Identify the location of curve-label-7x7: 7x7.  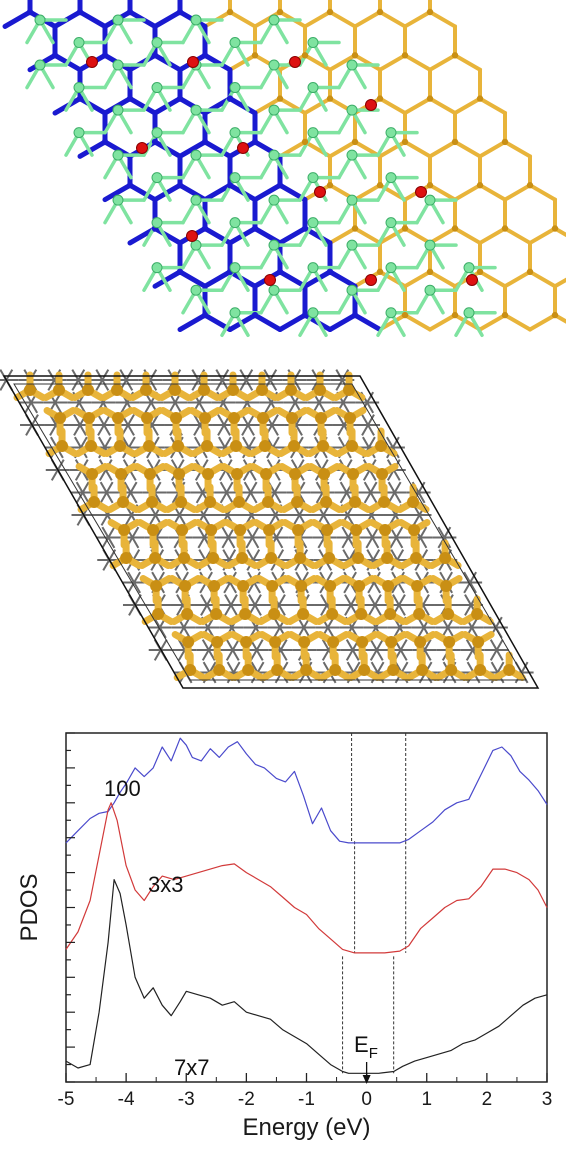
(191, 1067).